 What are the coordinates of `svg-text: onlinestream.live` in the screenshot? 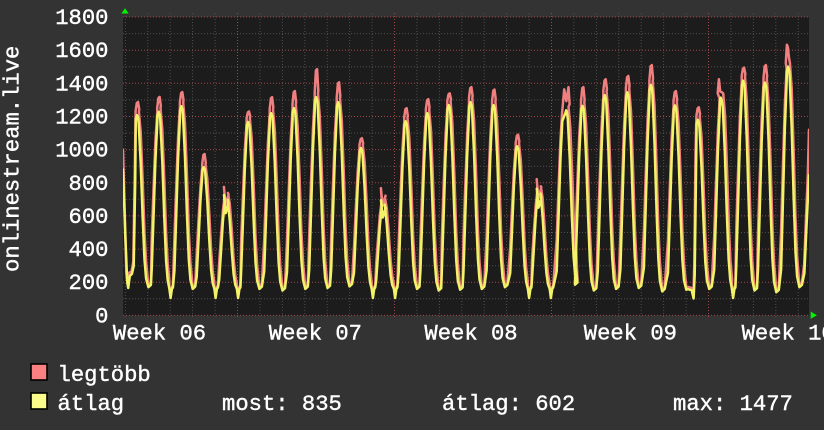 It's located at (13, 159).